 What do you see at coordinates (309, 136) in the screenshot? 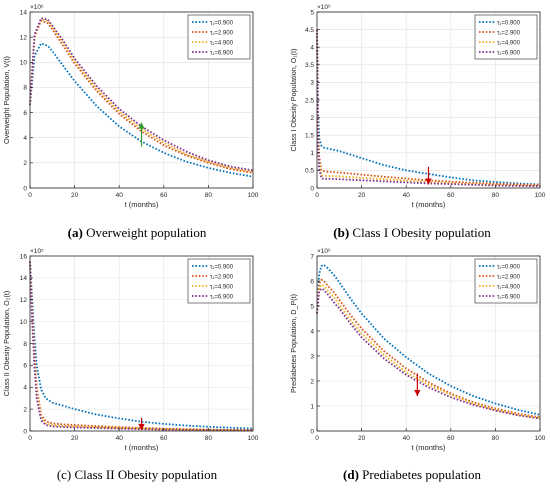
I see `y-tick-label: 1.5` at bounding box center [309, 136].